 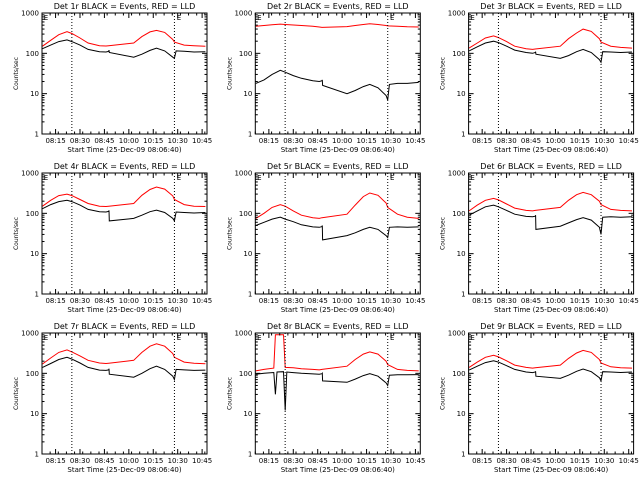 What do you see at coordinates (338, 166) in the screenshot?
I see `chart-title: Det 5r BLACK = Events, RED = LLD` at bounding box center [338, 166].